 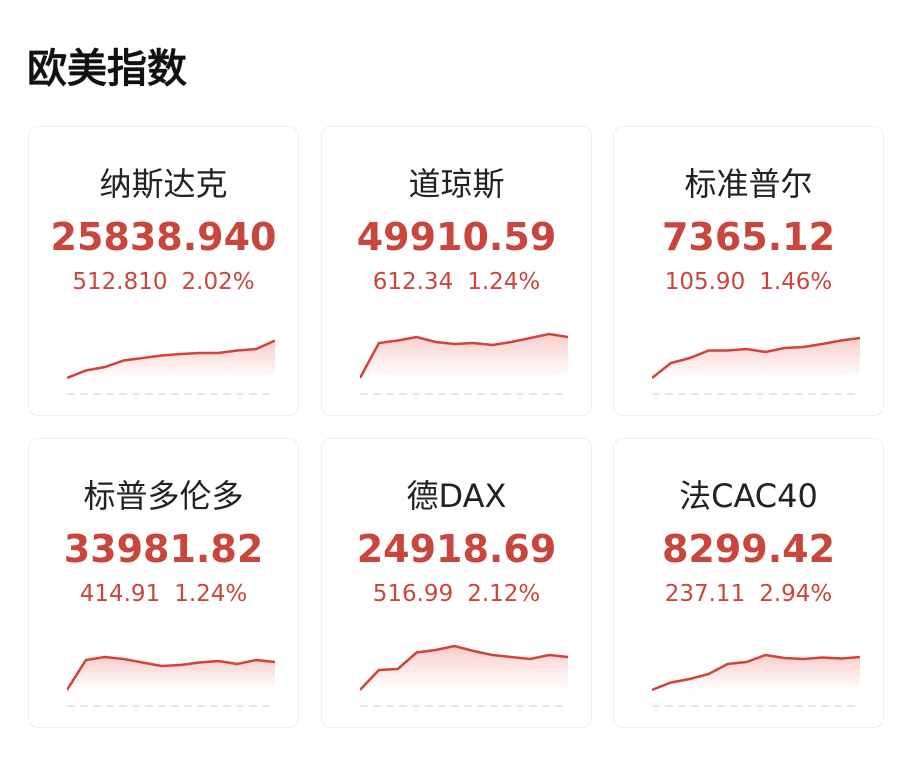 I want to click on index-change-row: 512.810 2.02%, so click(x=163, y=282).